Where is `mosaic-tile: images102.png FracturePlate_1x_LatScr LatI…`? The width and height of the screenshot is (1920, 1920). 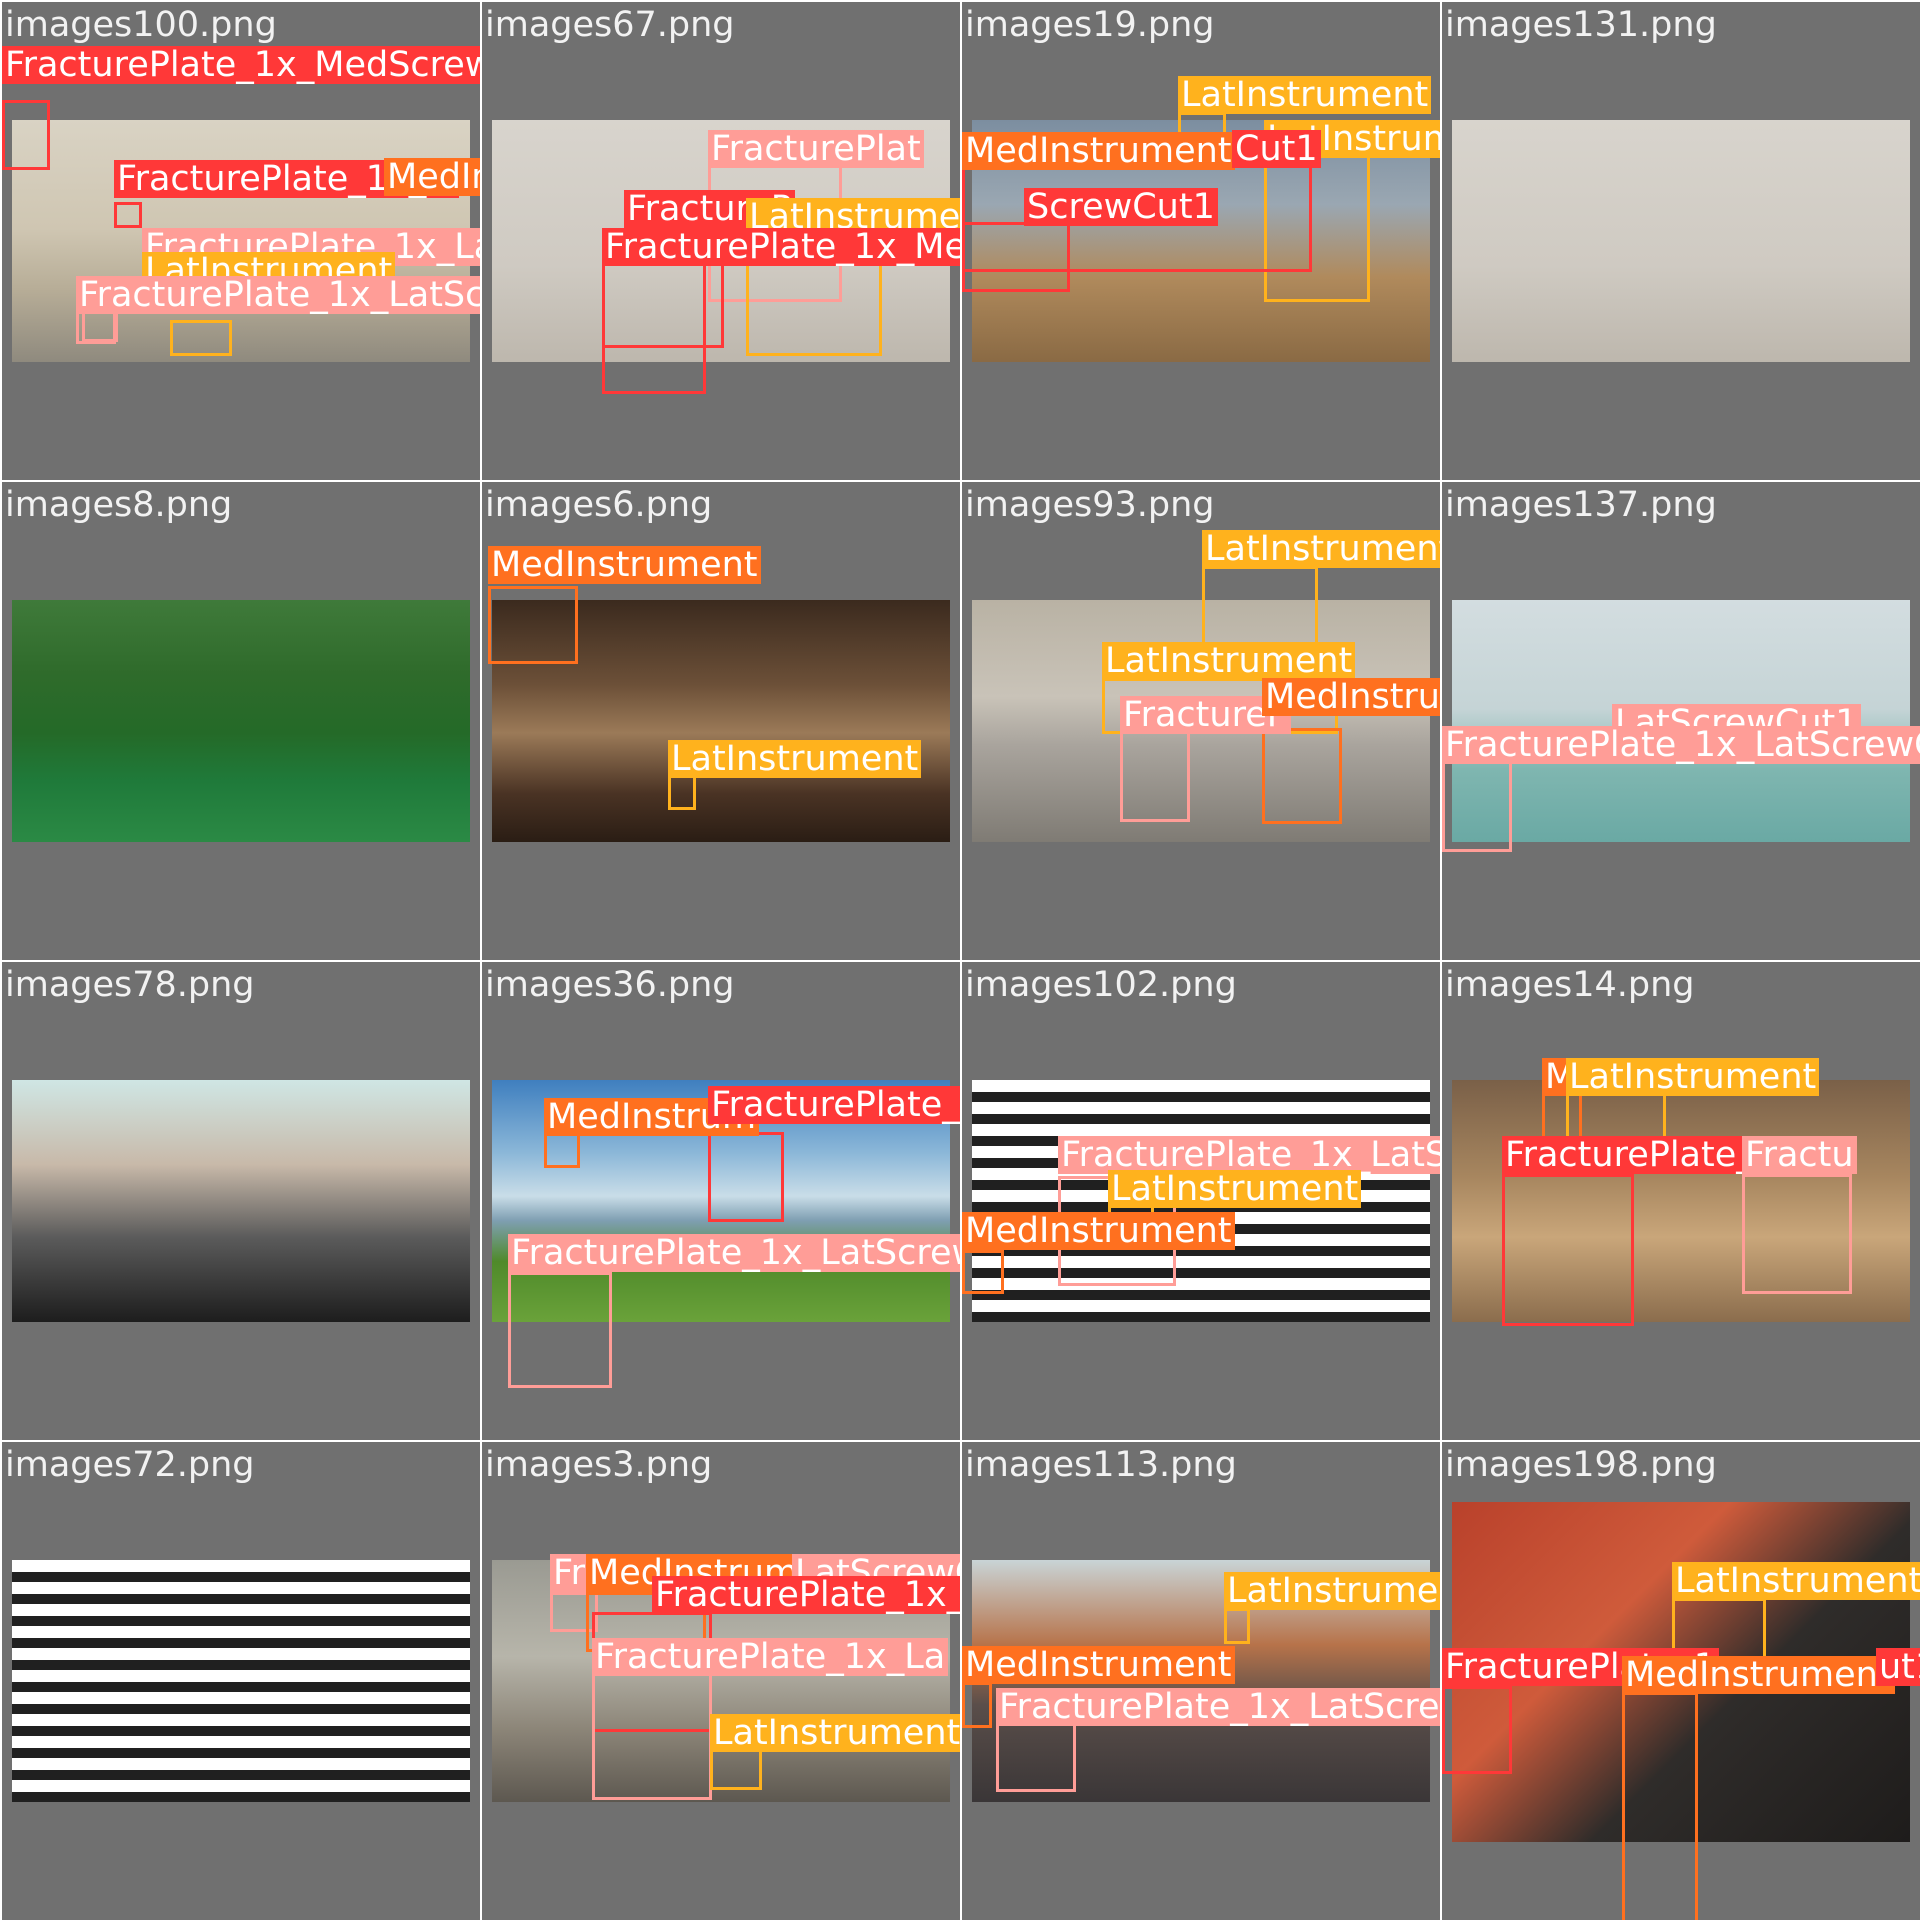
mosaic-tile: images102.png FracturePlate_1x_LatScr LatI… is located at coordinates (1201, 1201).